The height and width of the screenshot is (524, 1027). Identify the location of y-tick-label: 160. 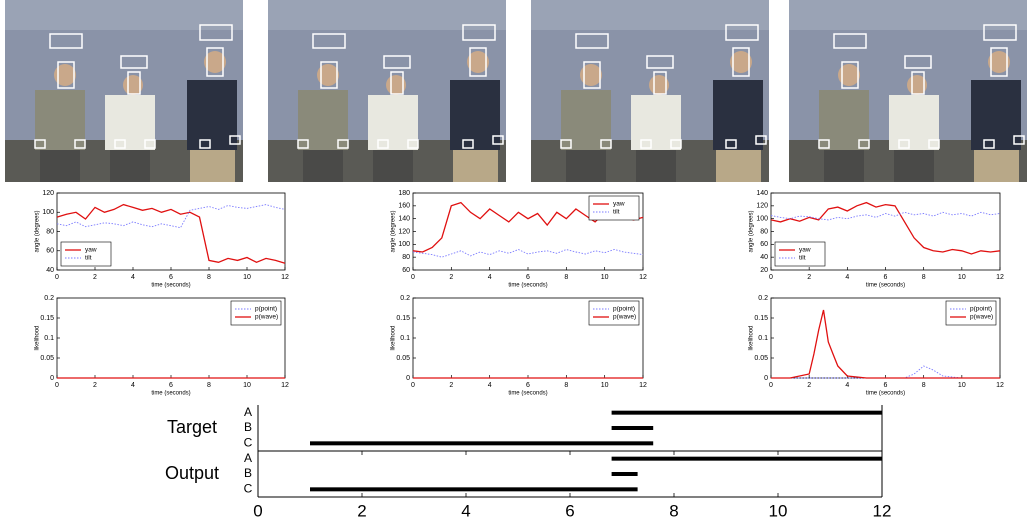
(404, 206).